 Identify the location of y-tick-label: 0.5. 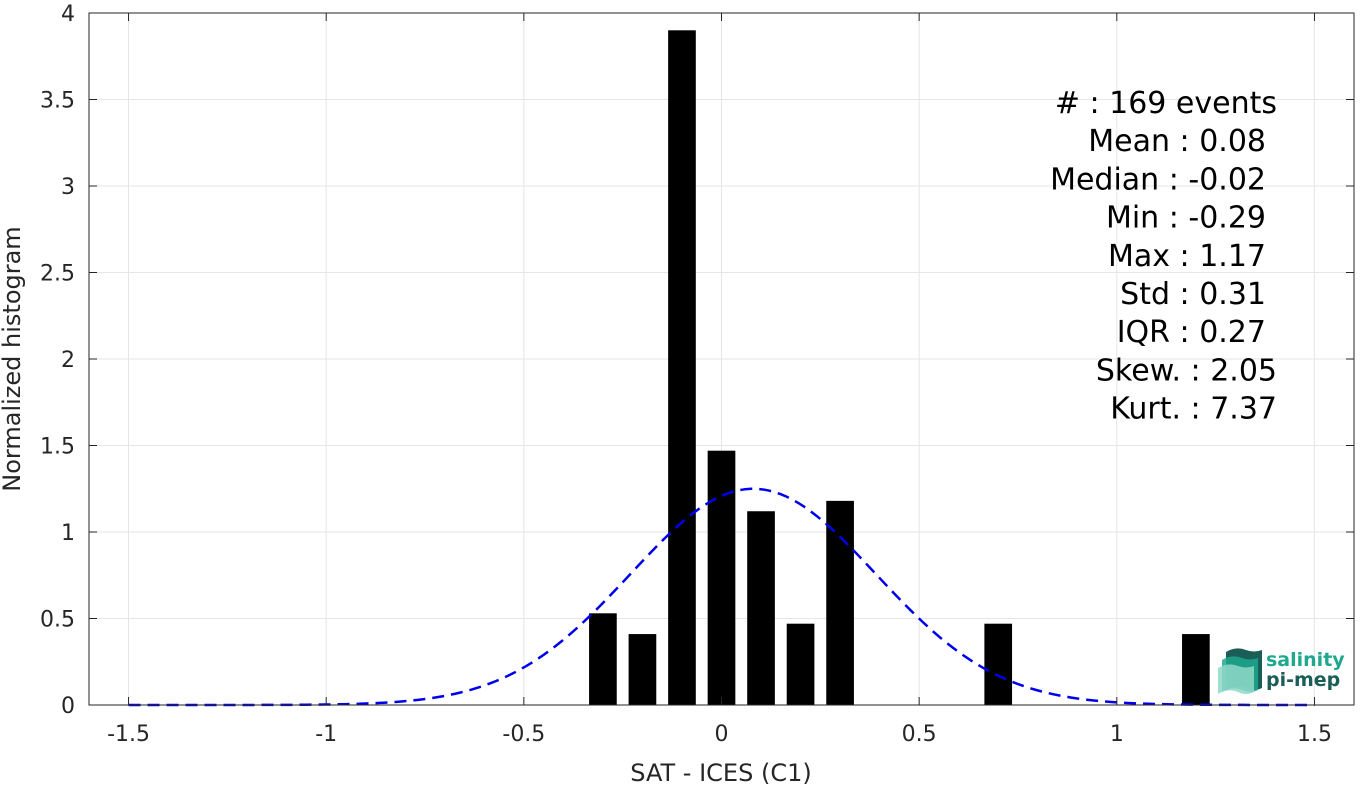
(57, 620).